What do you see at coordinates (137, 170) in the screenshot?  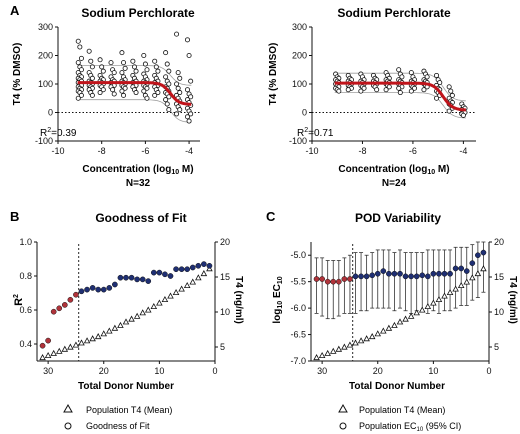 I see `x-axis-label: Concentration (log10 M)` at bounding box center [137, 170].